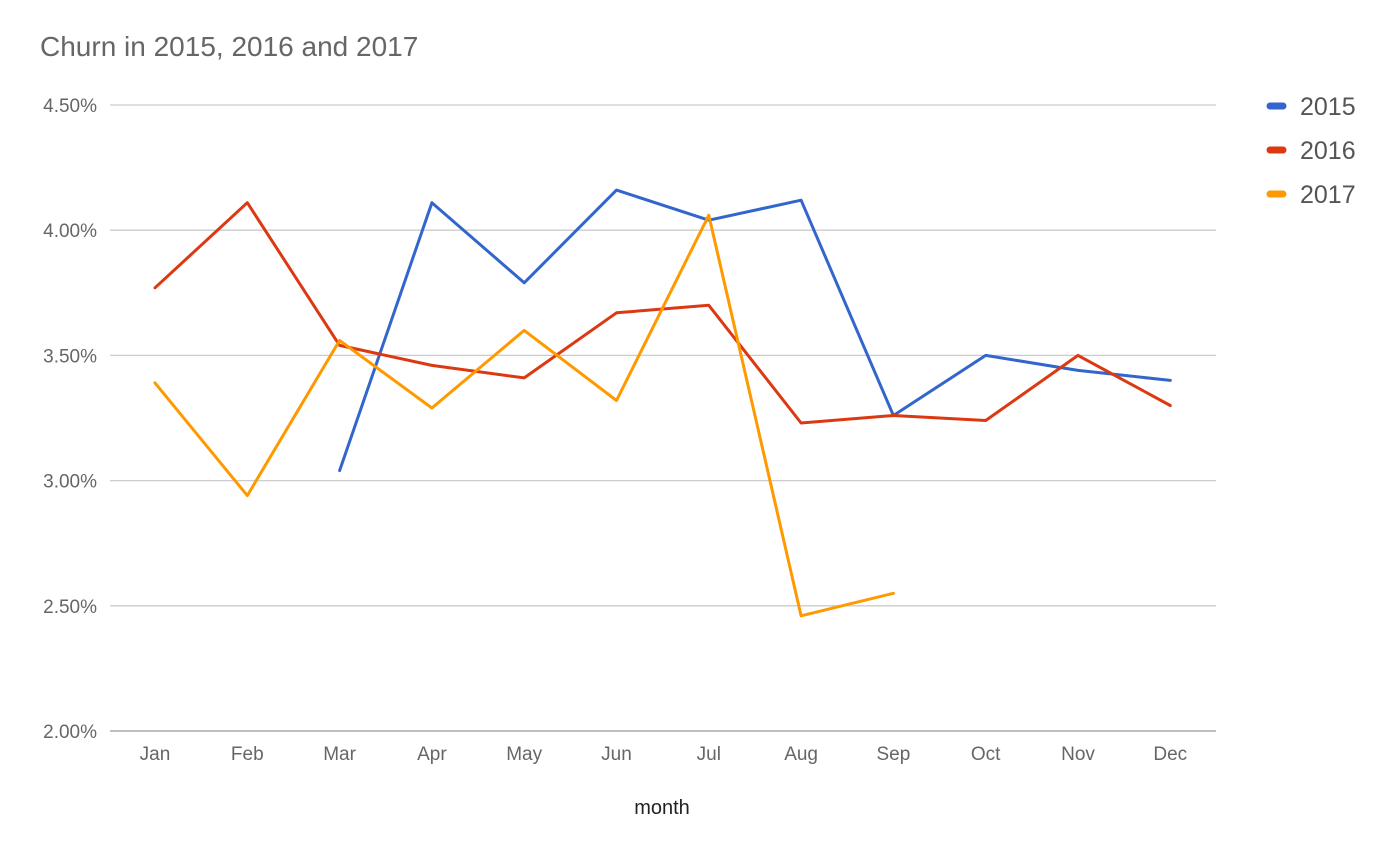 The height and width of the screenshot is (860, 1400). I want to click on x-tick-label: Jun, so click(616, 754).